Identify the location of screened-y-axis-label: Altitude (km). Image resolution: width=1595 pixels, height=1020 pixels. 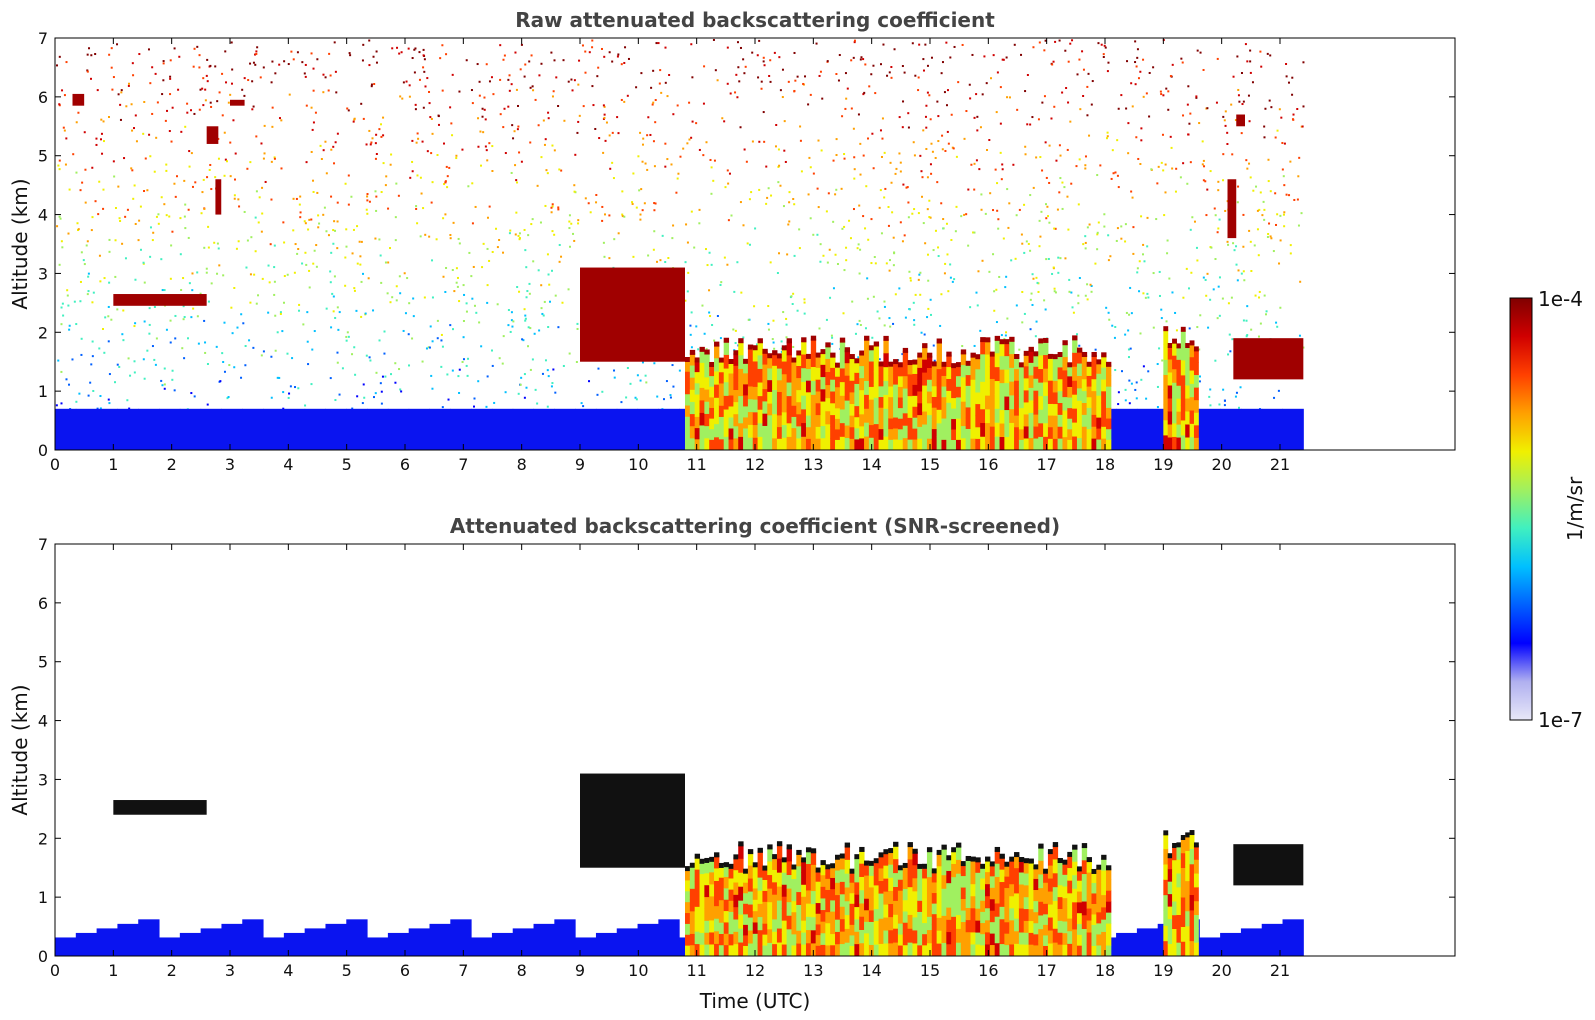
(20, 749).